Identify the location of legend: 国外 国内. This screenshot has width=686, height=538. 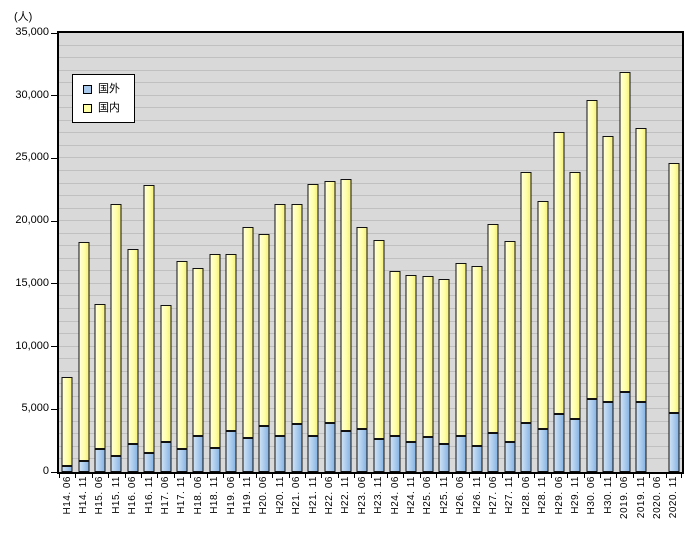
(103, 98).